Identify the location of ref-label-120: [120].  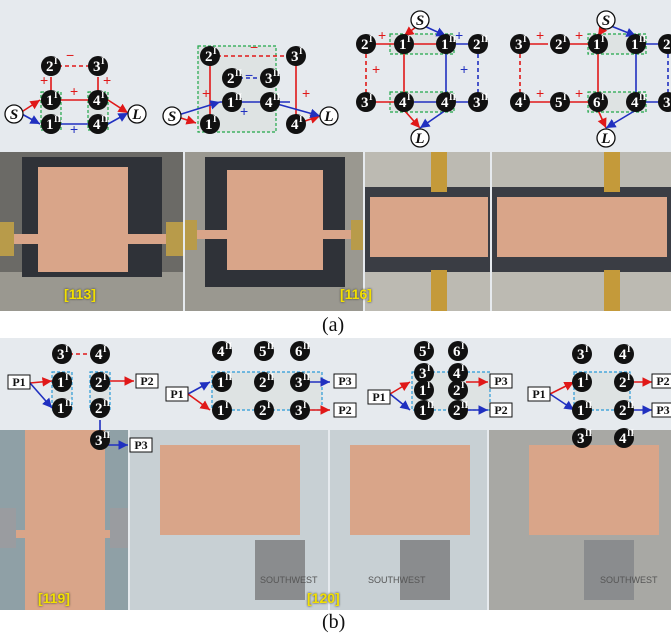
(323, 598).